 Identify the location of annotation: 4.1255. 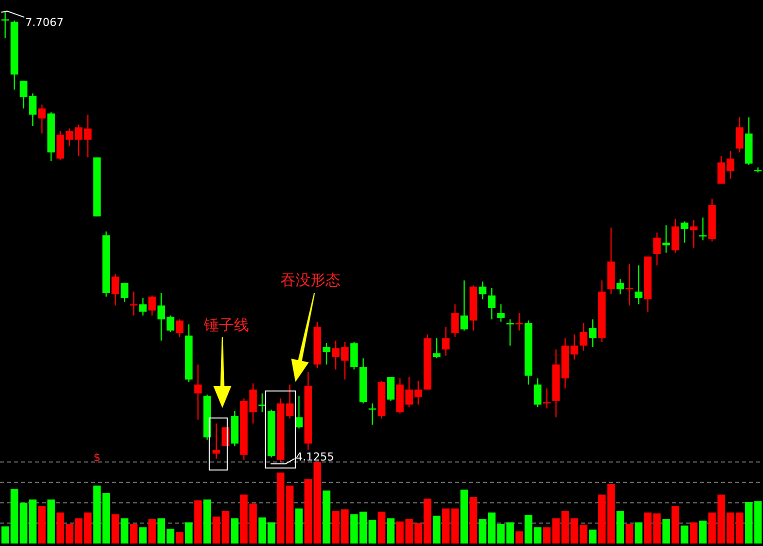
(315, 457).